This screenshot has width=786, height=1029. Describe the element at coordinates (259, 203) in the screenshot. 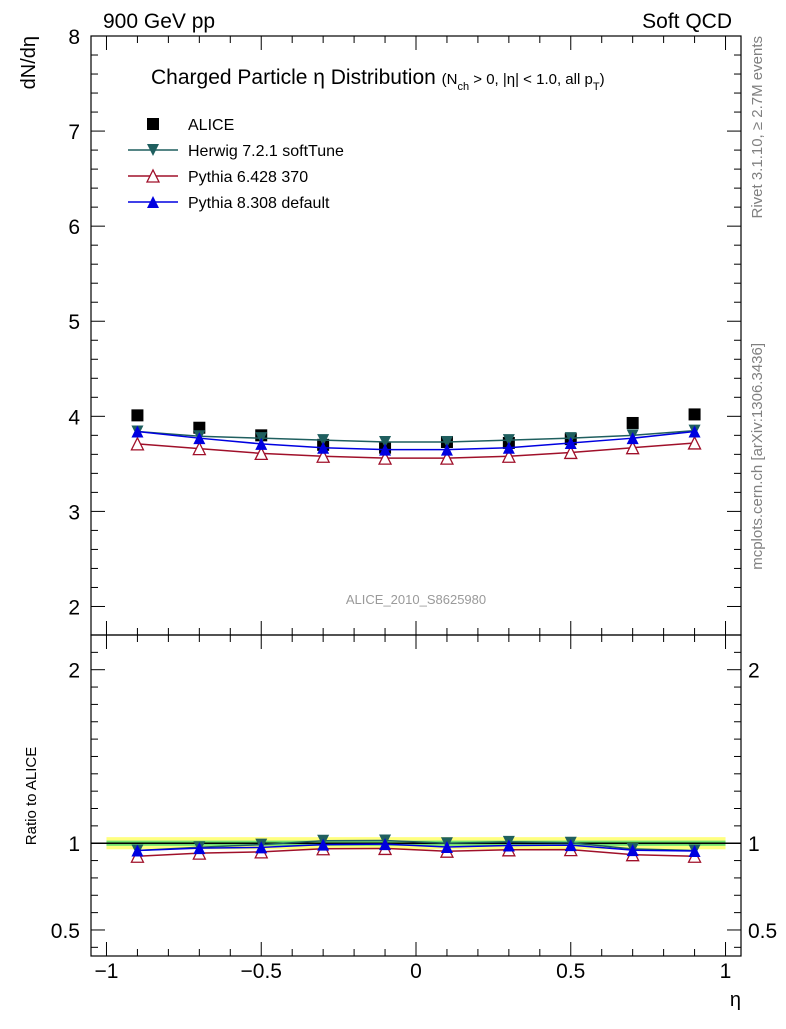

I see `legend-label-pythia-8-308-default: Pythia 8.308 default` at that location.